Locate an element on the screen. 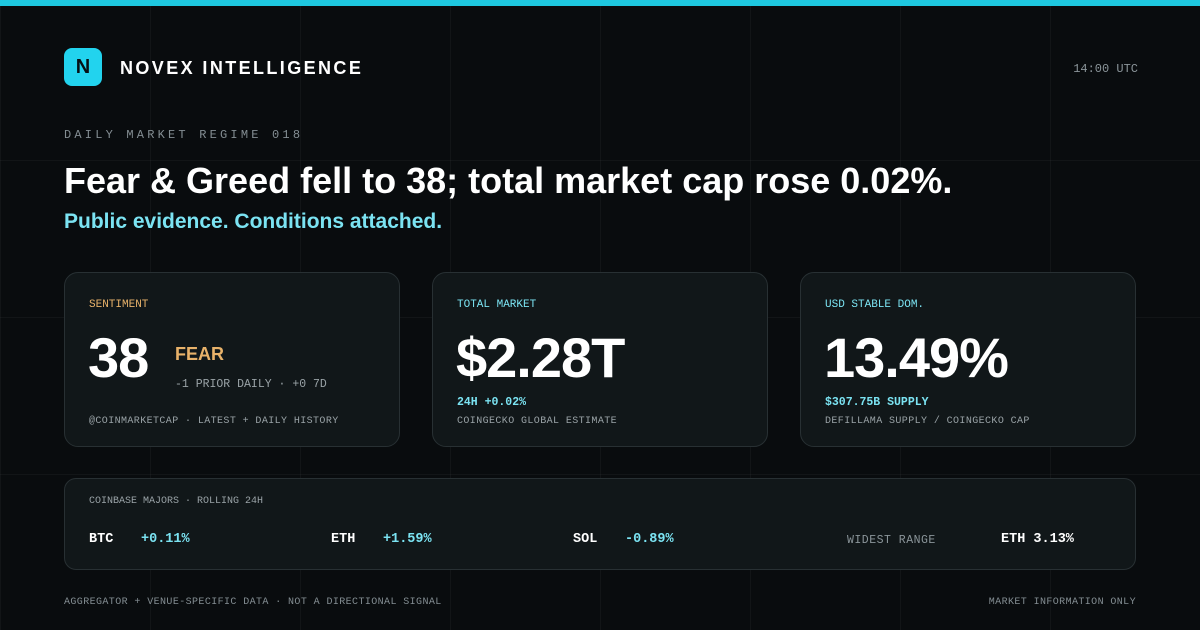 The image size is (1200, 630). subhead: Public evidence. Conditions attached. is located at coordinates (253, 221).